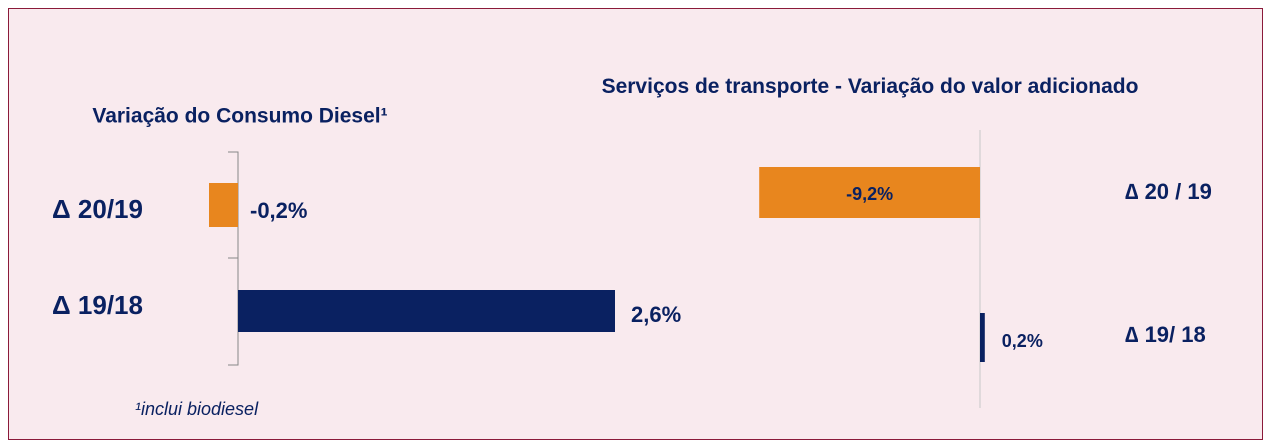 This screenshot has width=1271, height=447. I want to click on value-label: 0,2%, so click(1022, 341).